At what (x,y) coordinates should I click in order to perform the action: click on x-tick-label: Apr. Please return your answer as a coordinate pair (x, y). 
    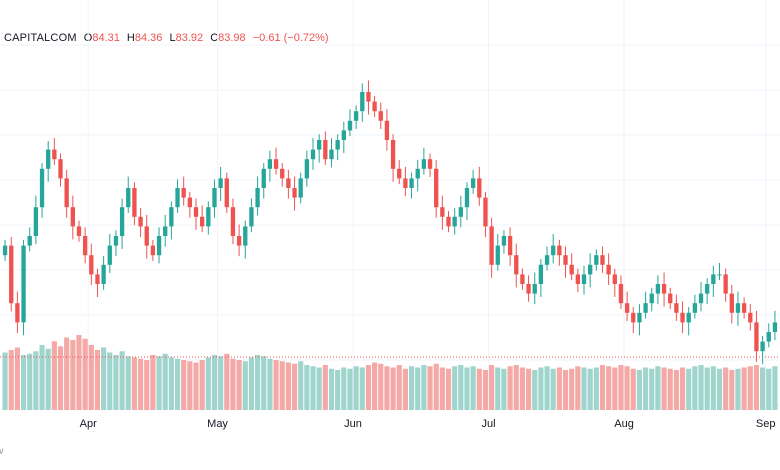
    Looking at the image, I should click on (88, 424).